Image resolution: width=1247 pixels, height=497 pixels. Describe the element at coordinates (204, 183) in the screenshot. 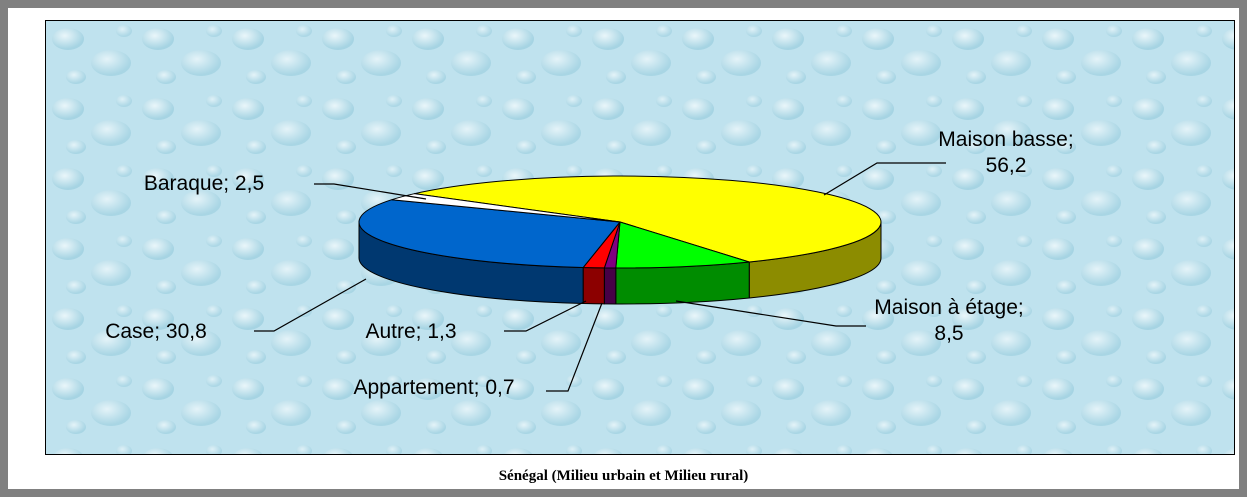

I see `data-label: Baraque; 2,5` at that location.